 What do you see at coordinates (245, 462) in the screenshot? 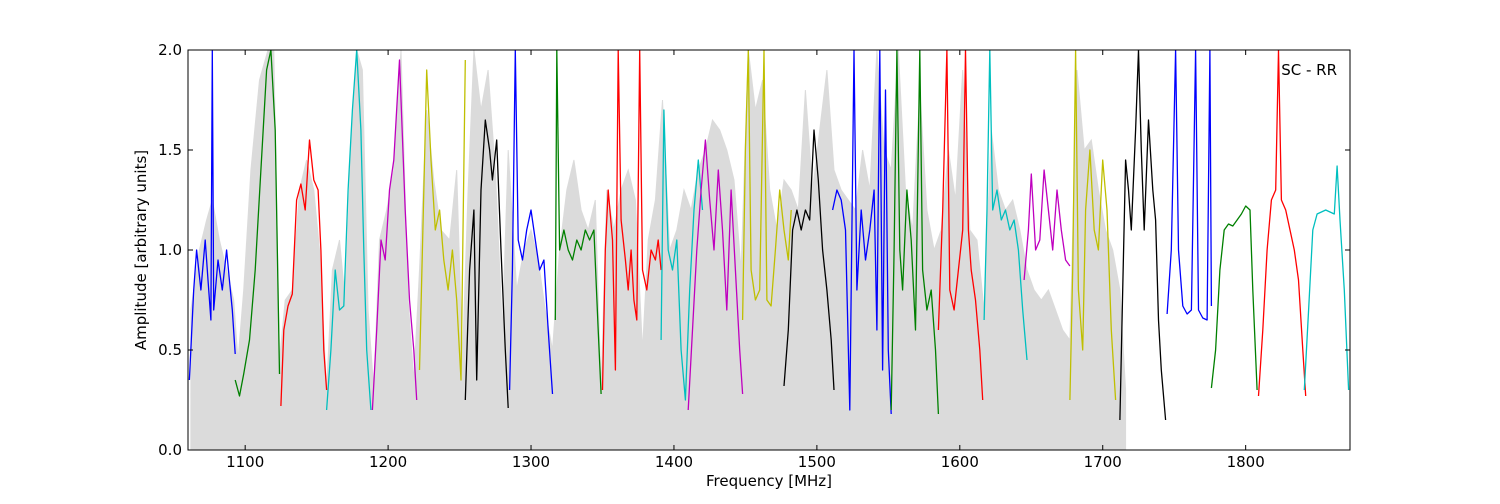
I see `x-tick-label: 1100` at bounding box center [245, 462].